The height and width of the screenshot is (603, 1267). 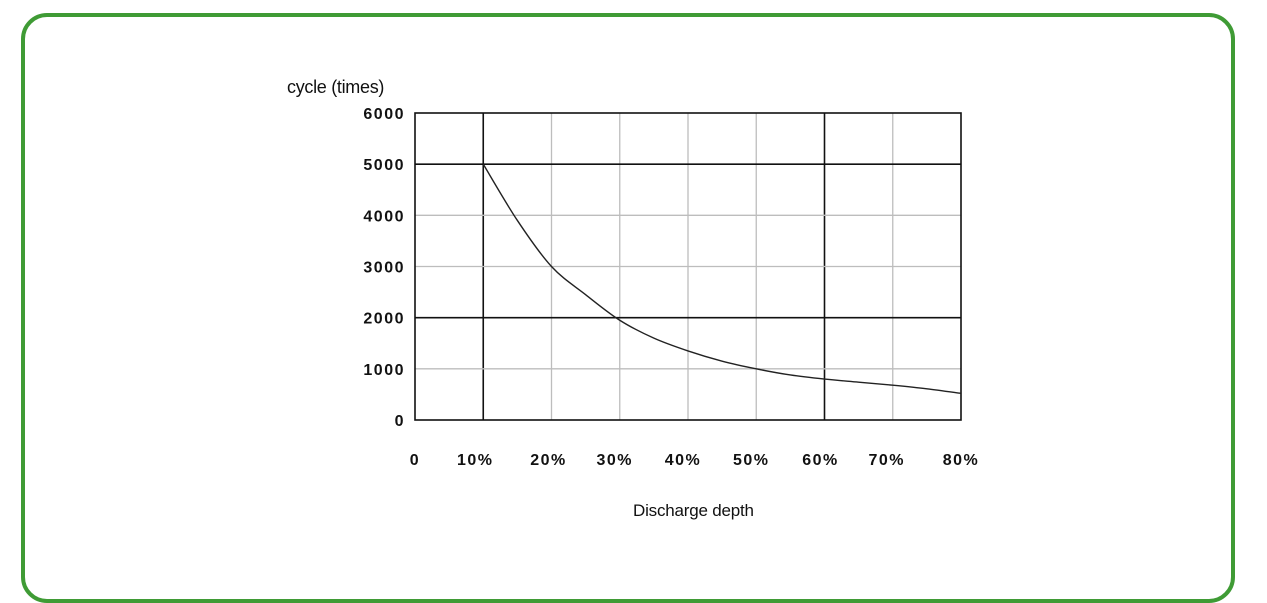 What do you see at coordinates (384, 268) in the screenshot?
I see `y-tick-label: 3000` at bounding box center [384, 268].